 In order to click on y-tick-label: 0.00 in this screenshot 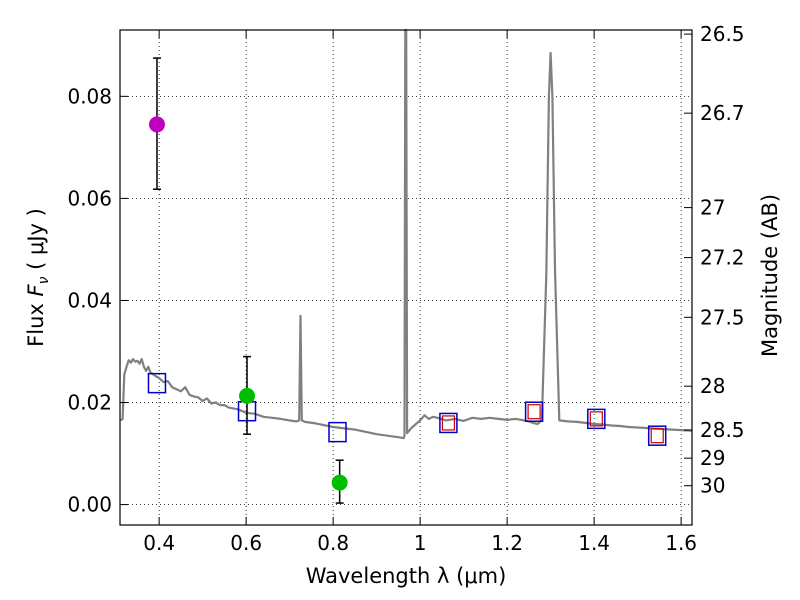, I will do `click(89, 505)`.